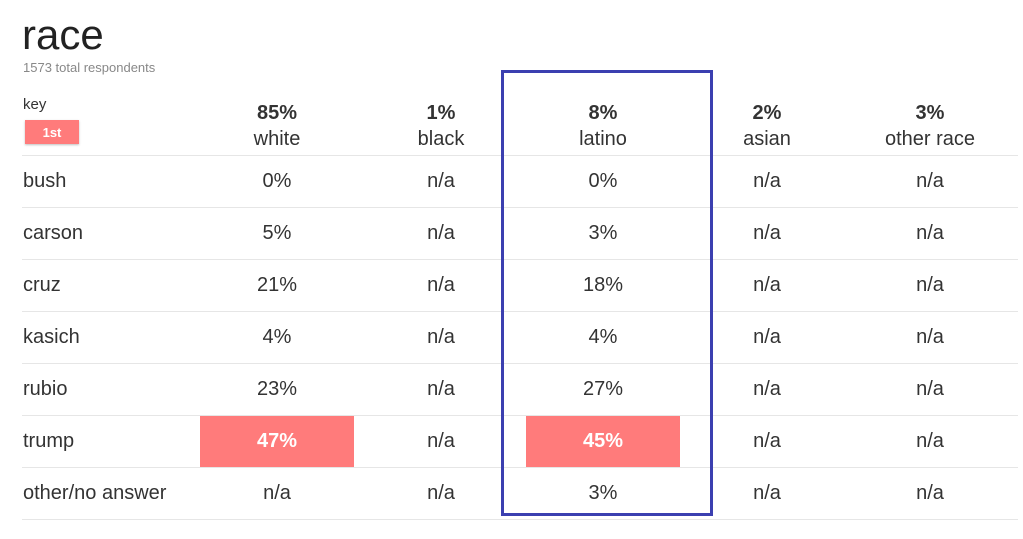 The width and height of the screenshot is (1023, 539). Describe the element at coordinates (603, 389) in the screenshot. I see `table-cell: 27%` at that location.